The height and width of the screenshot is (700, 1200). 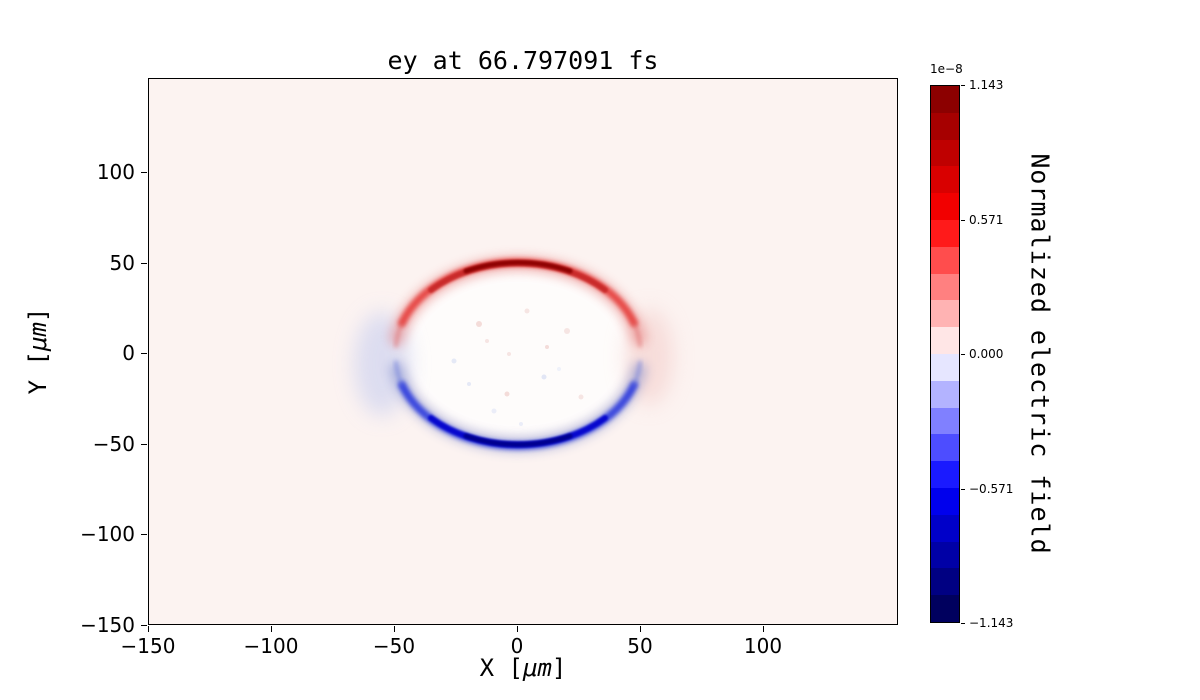 What do you see at coordinates (986, 85) in the screenshot?
I see `colorbar-tick-label: 1.143` at bounding box center [986, 85].